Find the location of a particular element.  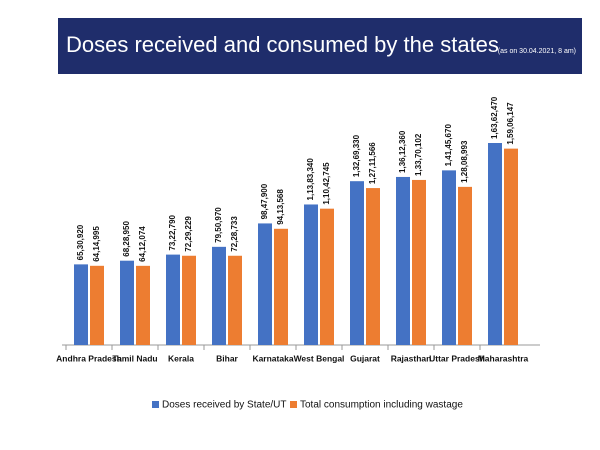

x-tick-label: Kerala is located at coordinates (181, 358).